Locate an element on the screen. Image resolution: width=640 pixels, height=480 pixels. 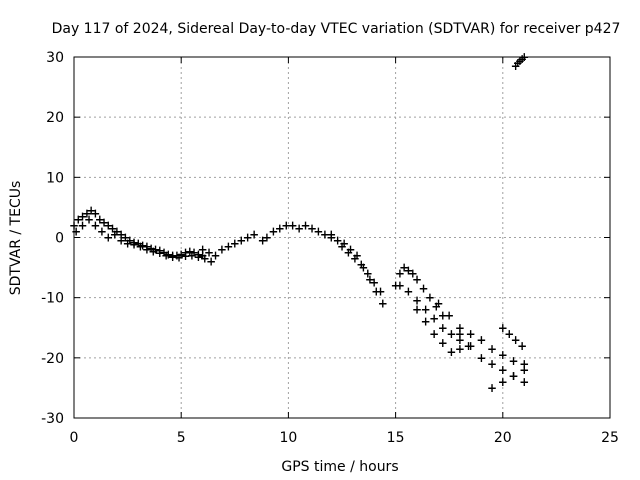
series-track-16-18h: +++++++ is located at coordinates (443, 331).